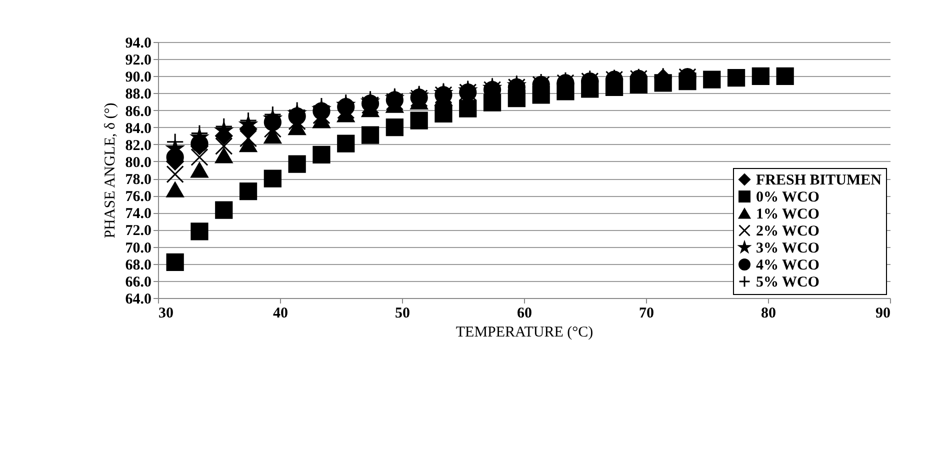 The width and height of the screenshot is (939, 474). Describe the element at coordinates (788, 232) in the screenshot. I see `legend-label: 2% WCO` at that location.